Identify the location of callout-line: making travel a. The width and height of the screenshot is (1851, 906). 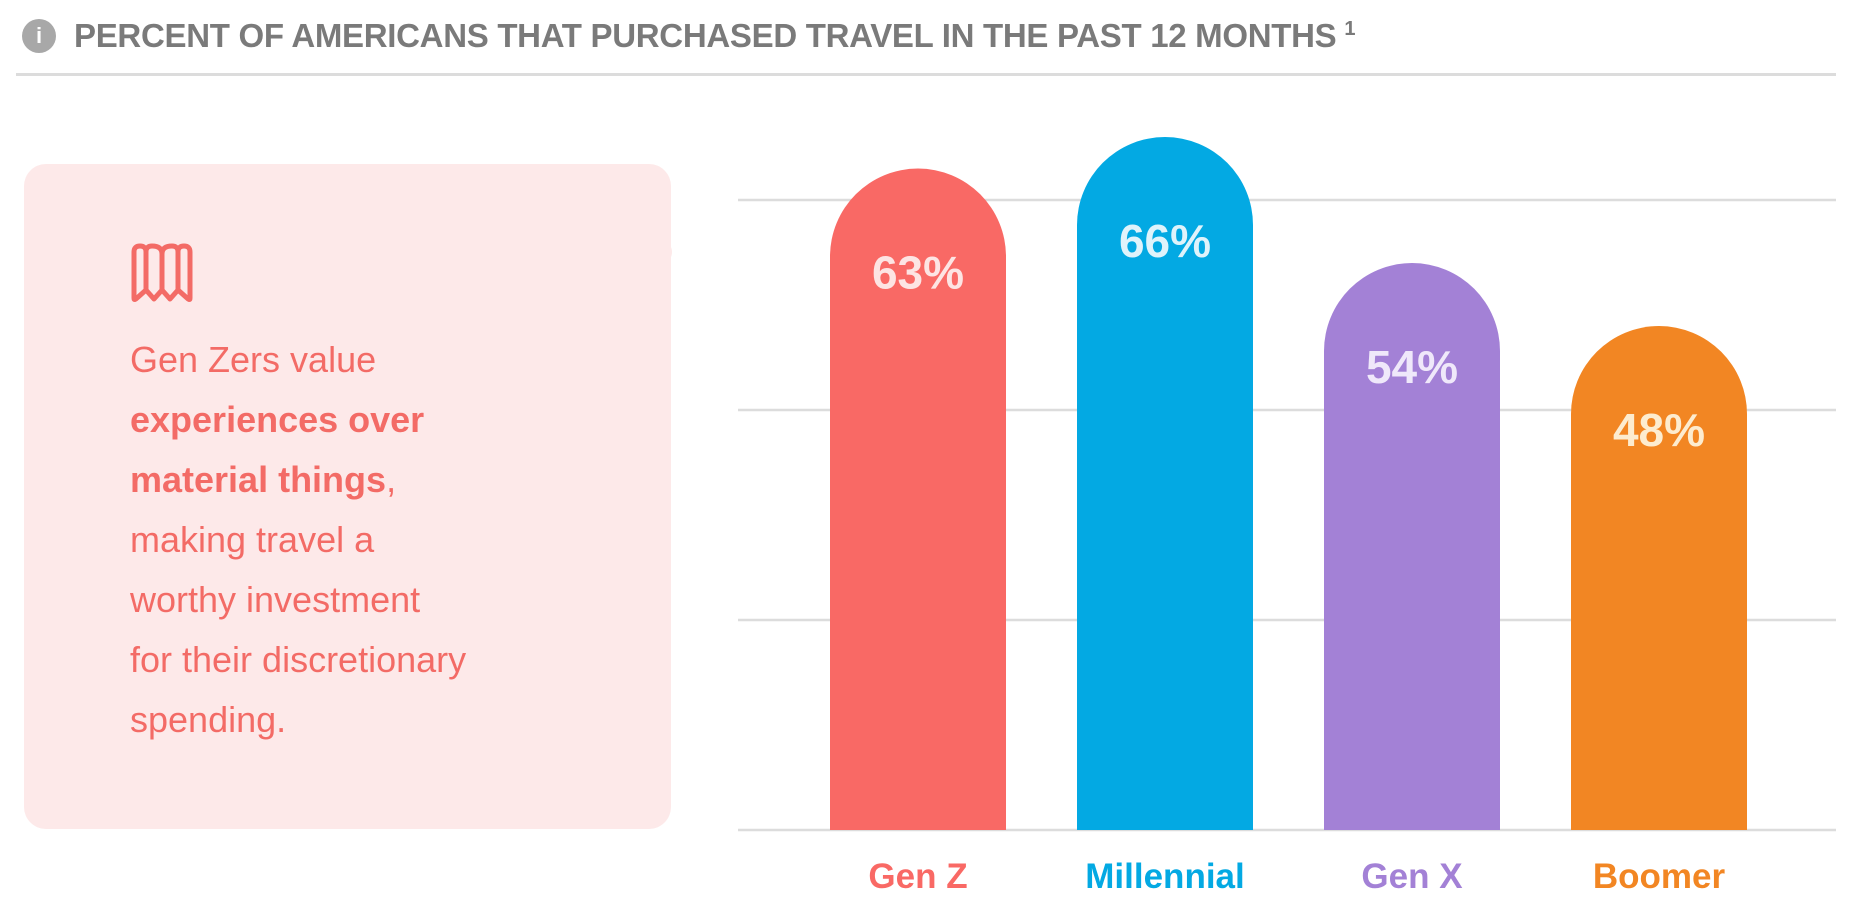
(298, 540).